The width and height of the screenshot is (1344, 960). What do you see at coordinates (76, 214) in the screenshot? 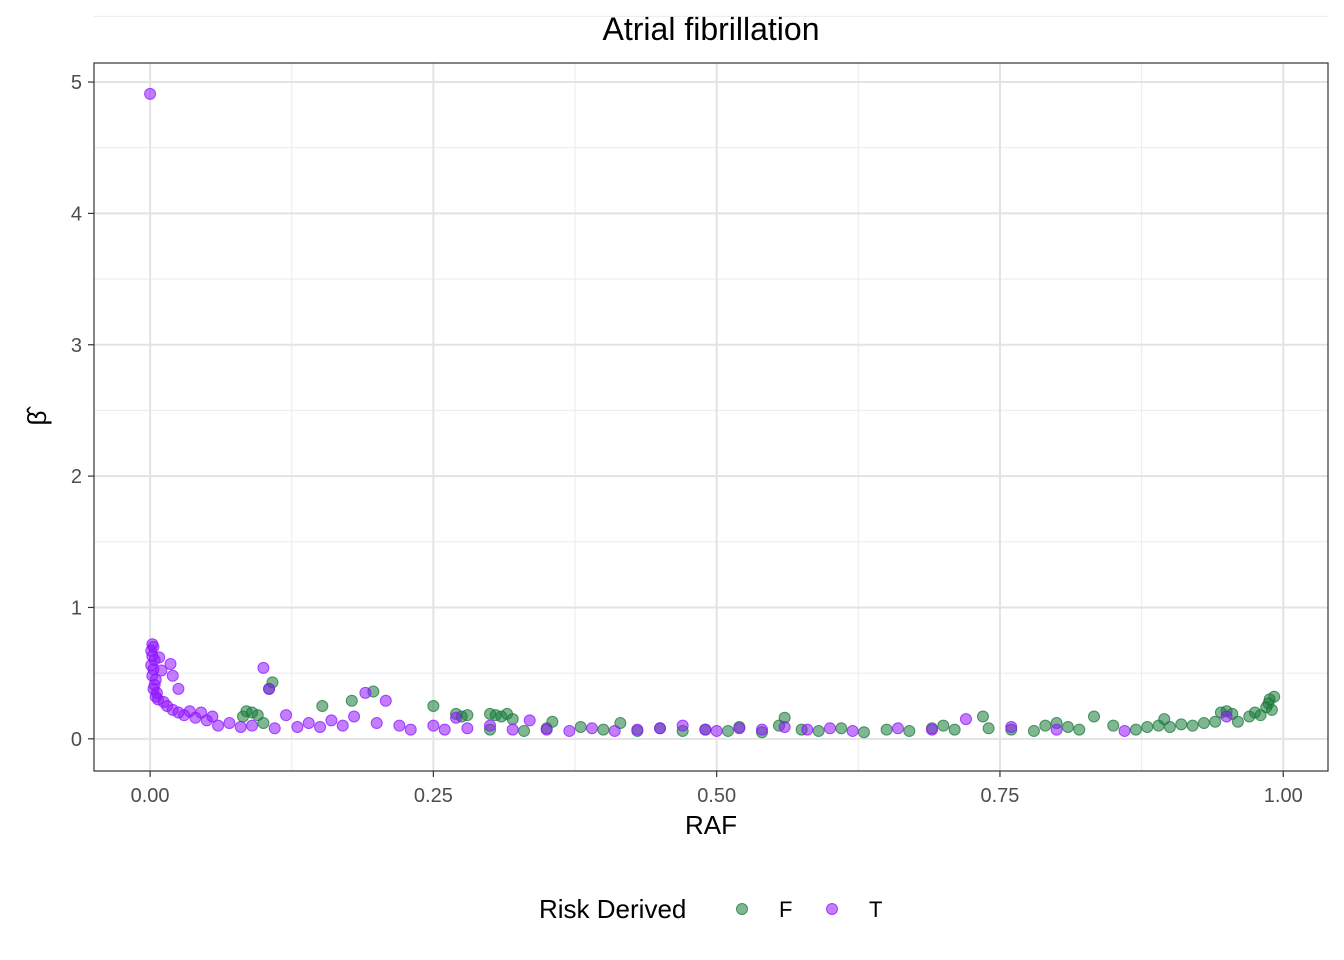
I see `y-tick-label: 4` at bounding box center [76, 214].